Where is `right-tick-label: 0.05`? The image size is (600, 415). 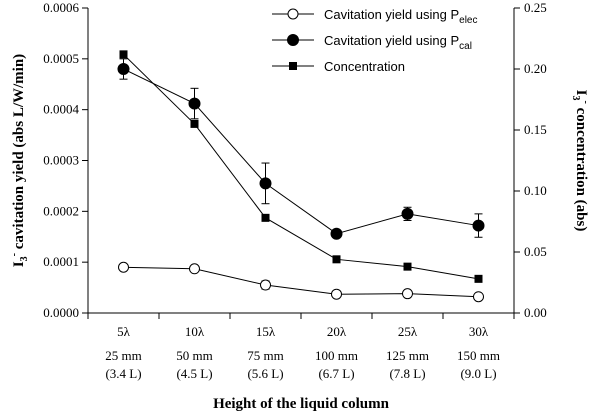
right-tick-label: 0.05 is located at coordinates (535, 251).